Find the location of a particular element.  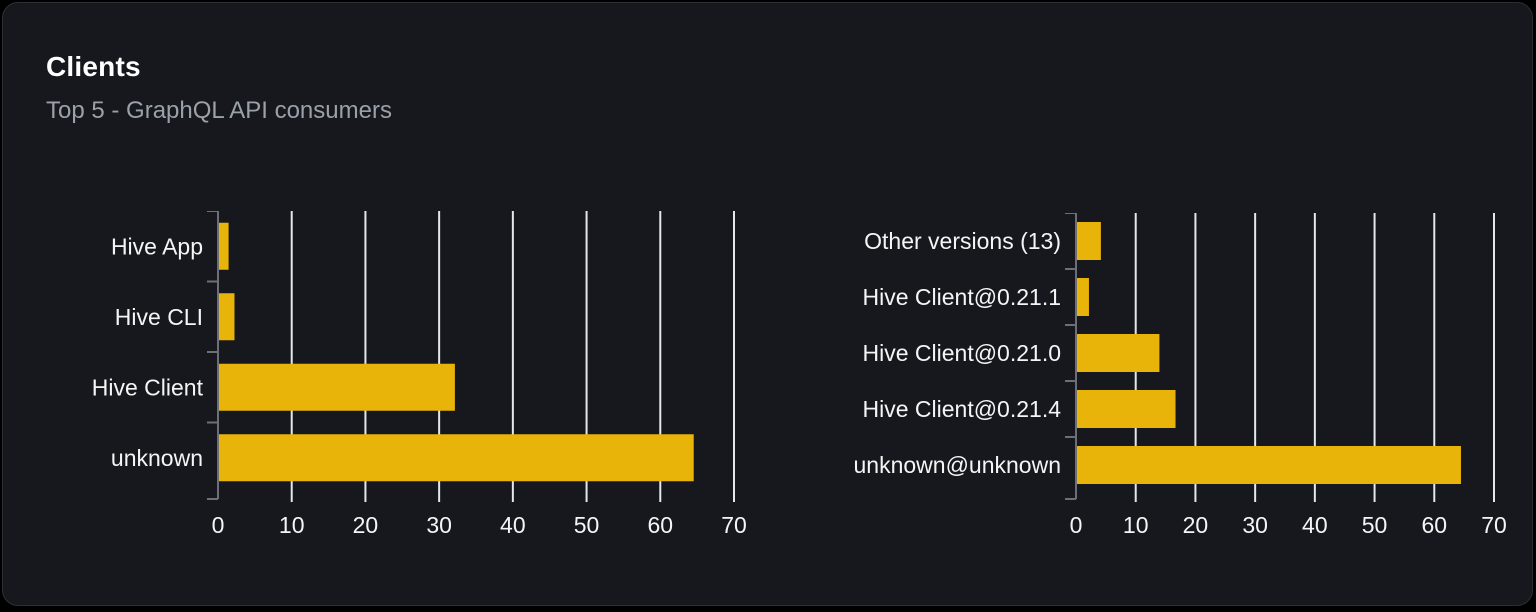

category-label: Hive Client is located at coordinates (148, 387).